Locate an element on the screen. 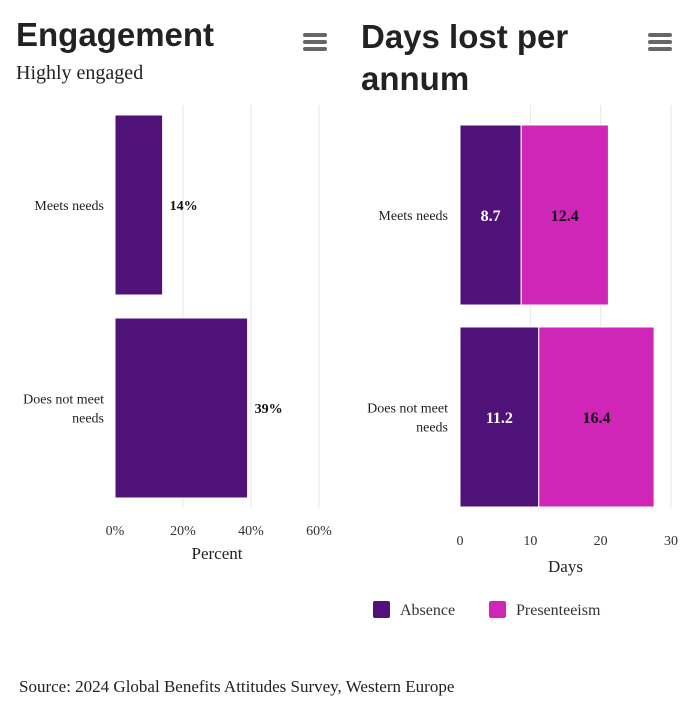 The height and width of the screenshot is (710, 693). bar-absence is located at coordinates (490, 215).